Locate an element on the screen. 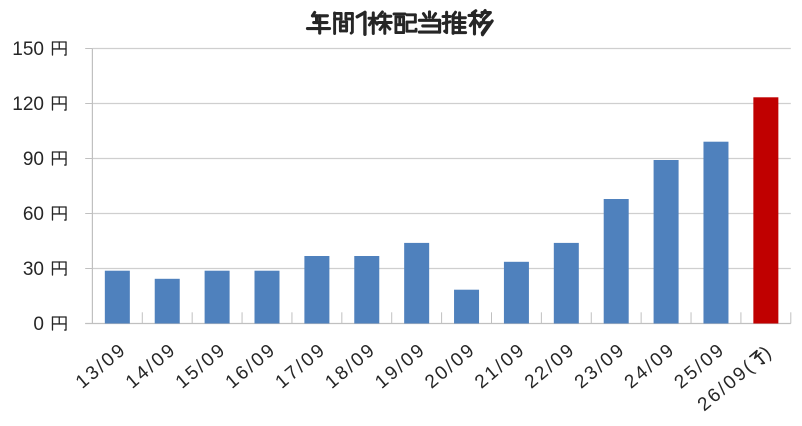 This screenshot has height=426, width=802. svg-text: 0 is located at coordinates (38, 324).